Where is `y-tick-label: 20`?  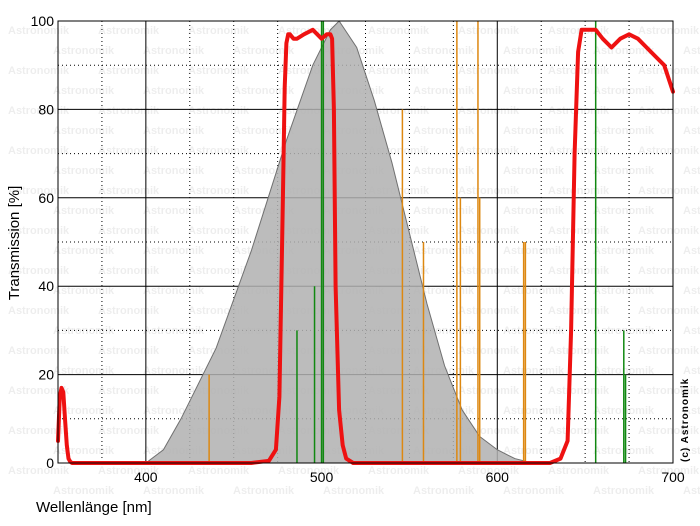
y-tick-label: 20 is located at coordinates (46, 375).